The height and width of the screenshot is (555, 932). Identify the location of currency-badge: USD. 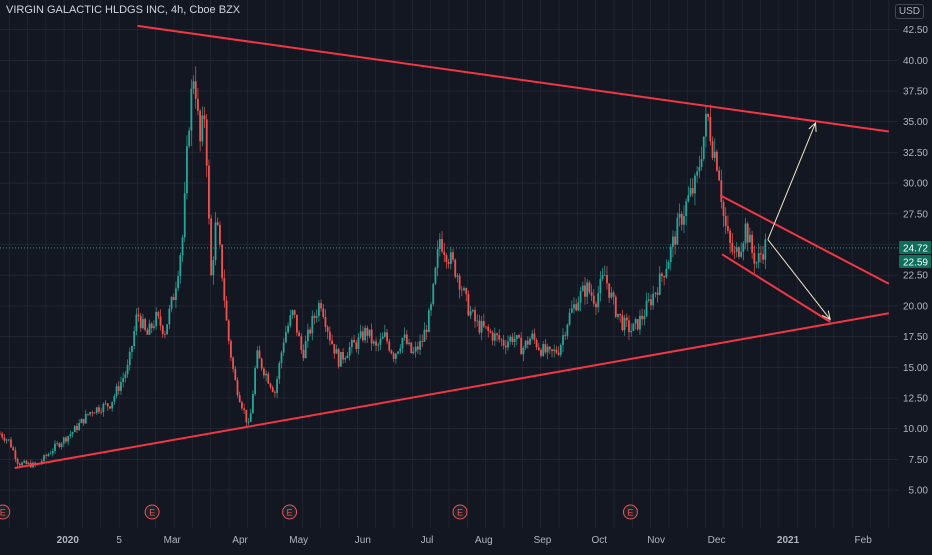
(909, 11).